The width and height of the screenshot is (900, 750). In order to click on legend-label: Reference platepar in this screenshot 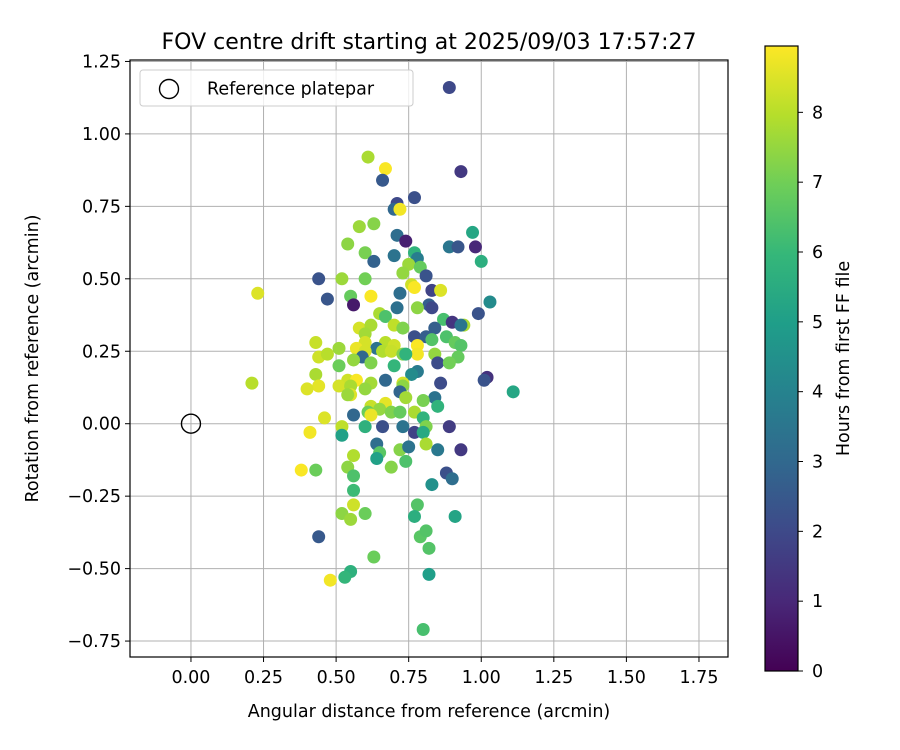, I will do `click(291, 90)`.